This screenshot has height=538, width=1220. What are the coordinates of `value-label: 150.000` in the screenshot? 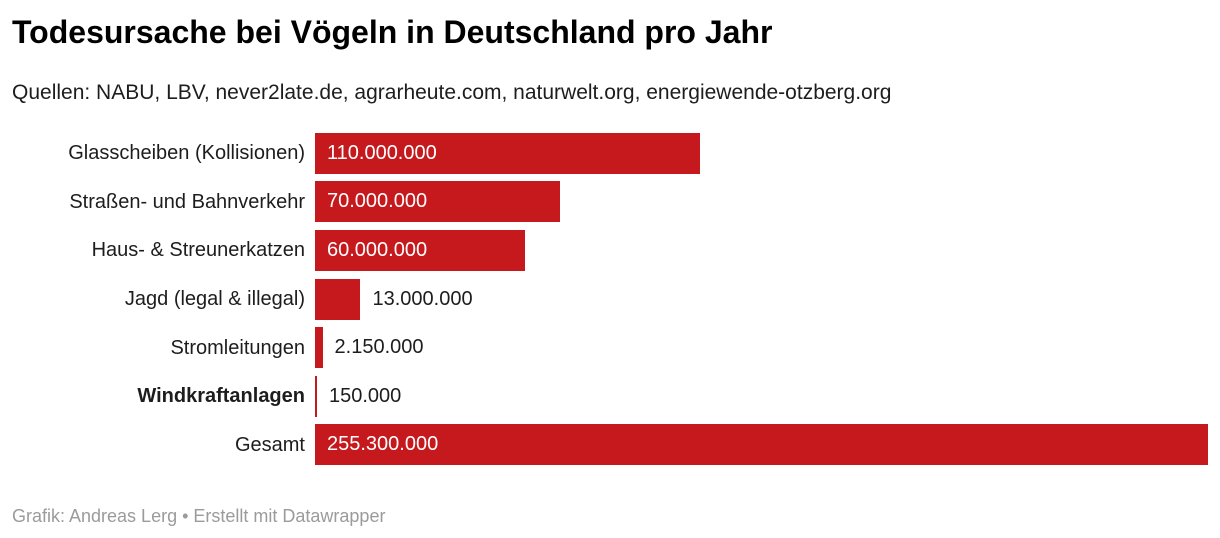 It's located at (365, 395).